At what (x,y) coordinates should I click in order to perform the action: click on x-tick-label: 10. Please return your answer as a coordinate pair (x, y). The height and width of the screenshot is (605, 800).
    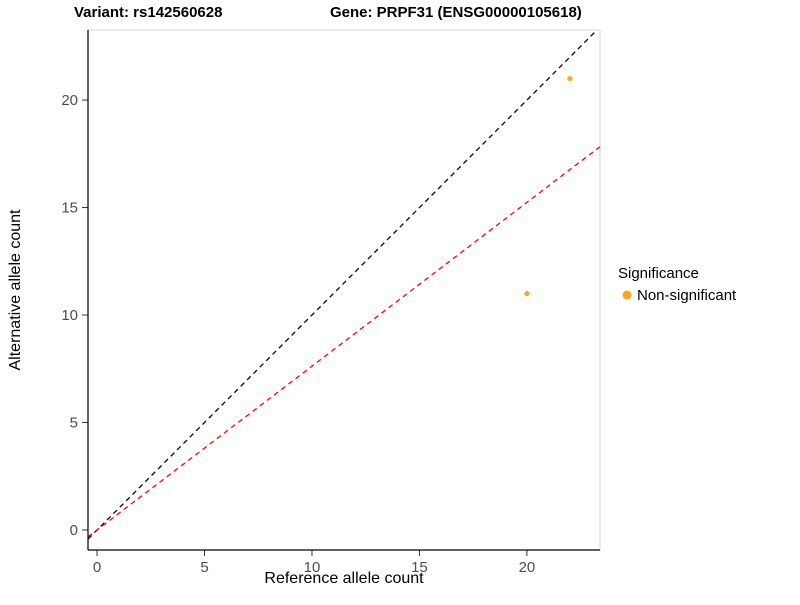
    Looking at the image, I should click on (312, 567).